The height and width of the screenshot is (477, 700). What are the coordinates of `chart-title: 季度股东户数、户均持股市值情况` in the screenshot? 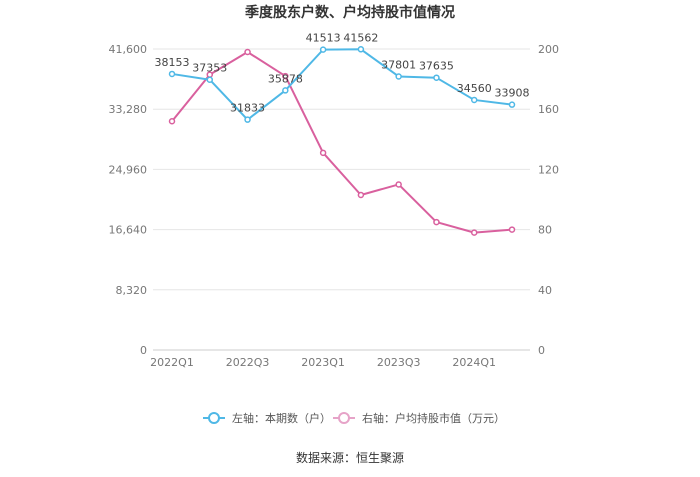 It's located at (349, 12).